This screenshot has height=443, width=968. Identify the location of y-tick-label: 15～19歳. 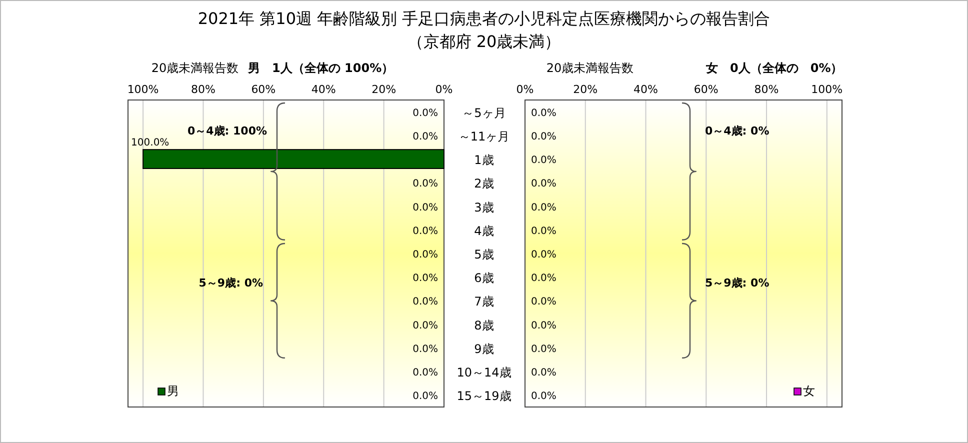
(484, 396).